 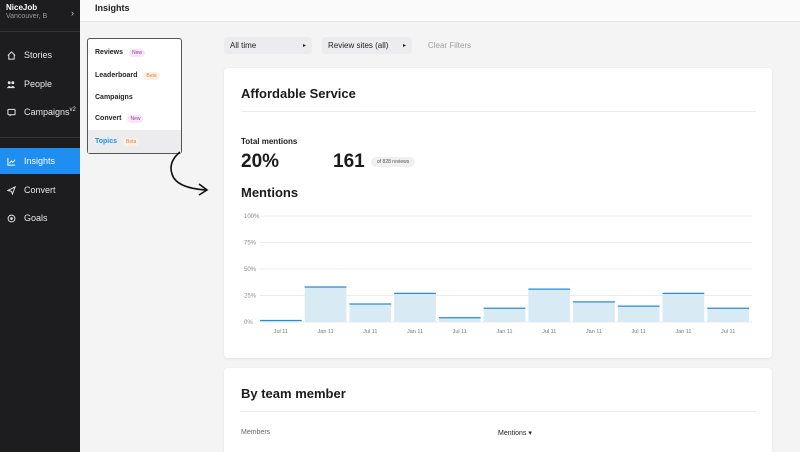 I want to click on mentions-percent: 20%, so click(x=260, y=161).